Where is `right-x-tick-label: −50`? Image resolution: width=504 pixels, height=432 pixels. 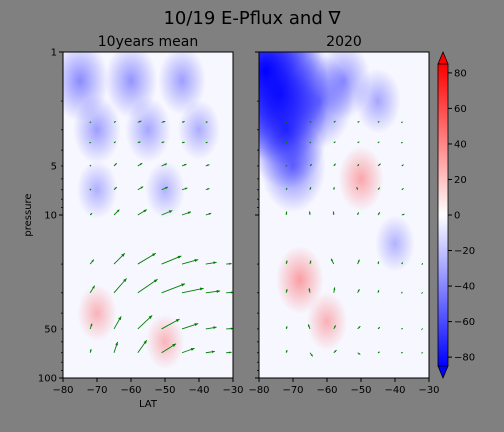
right-x-tick-label: −50 is located at coordinates (360, 390).